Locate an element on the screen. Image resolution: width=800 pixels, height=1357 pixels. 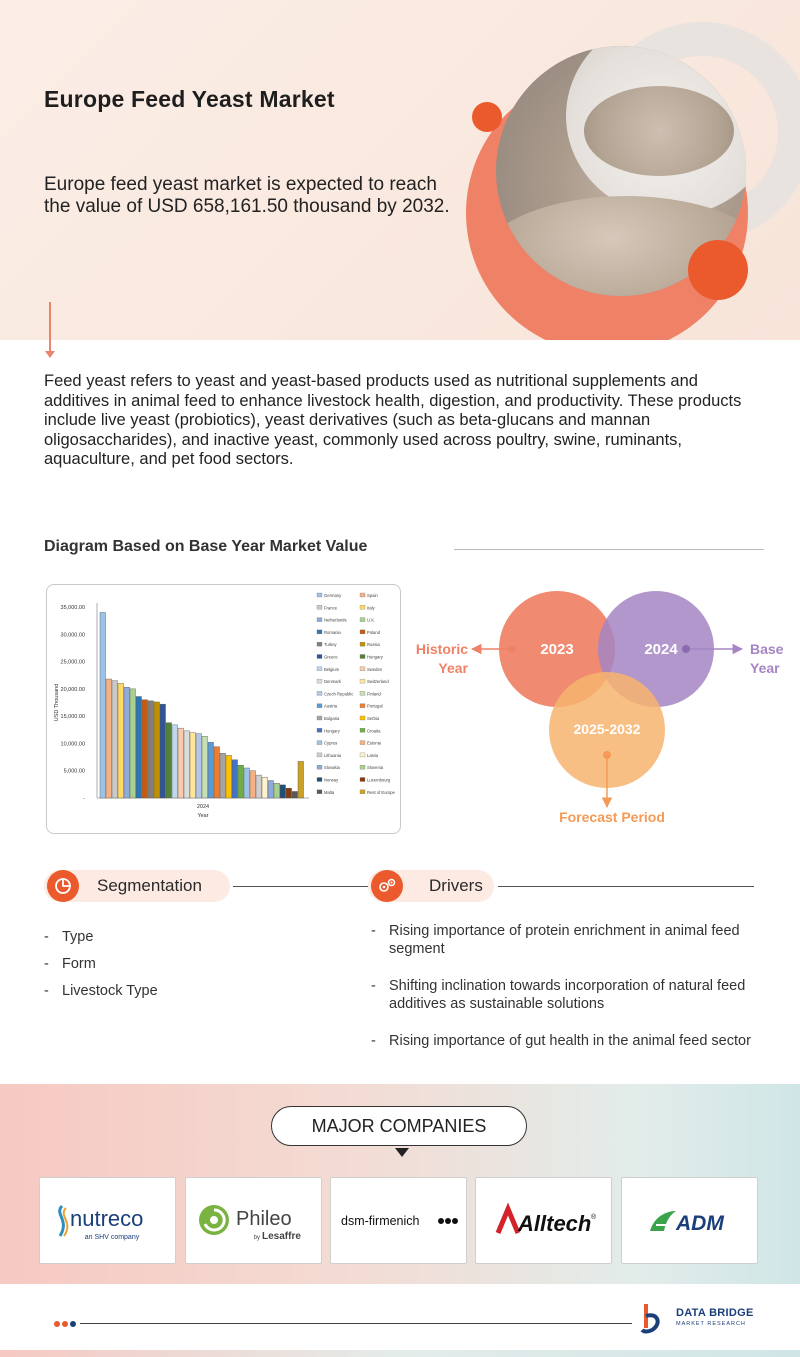
phileo-tagline: Lesaffre is located at coordinates (281, 1236).